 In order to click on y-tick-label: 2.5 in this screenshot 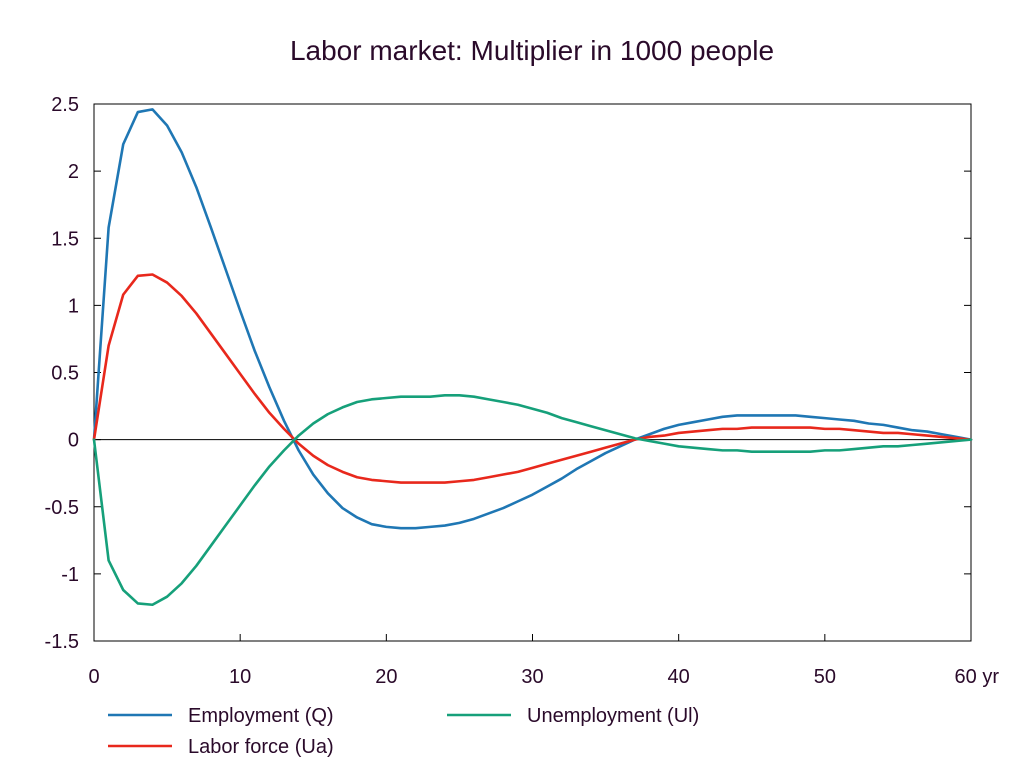, I will do `click(65, 105)`.